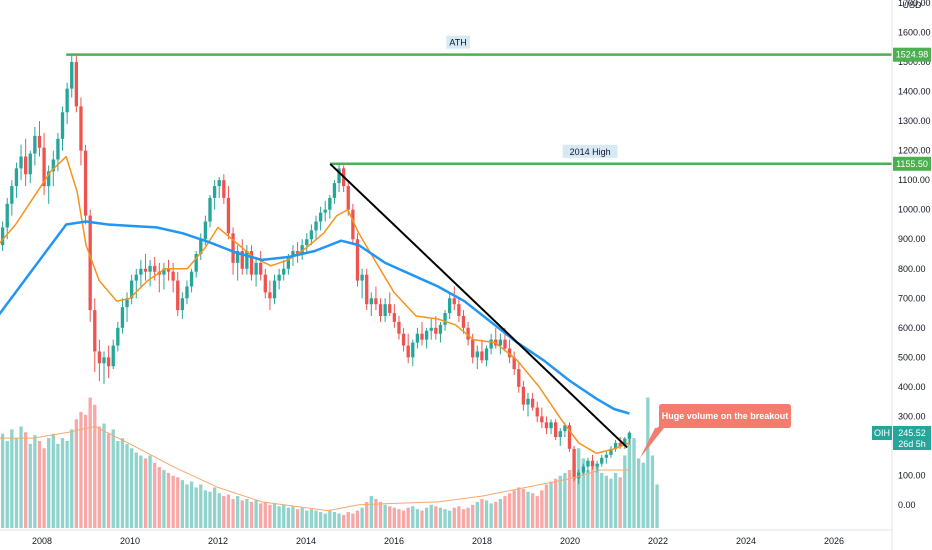  What do you see at coordinates (725, 416) in the screenshot?
I see `callout-text: Huge volume on the breakout` at bounding box center [725, 416].